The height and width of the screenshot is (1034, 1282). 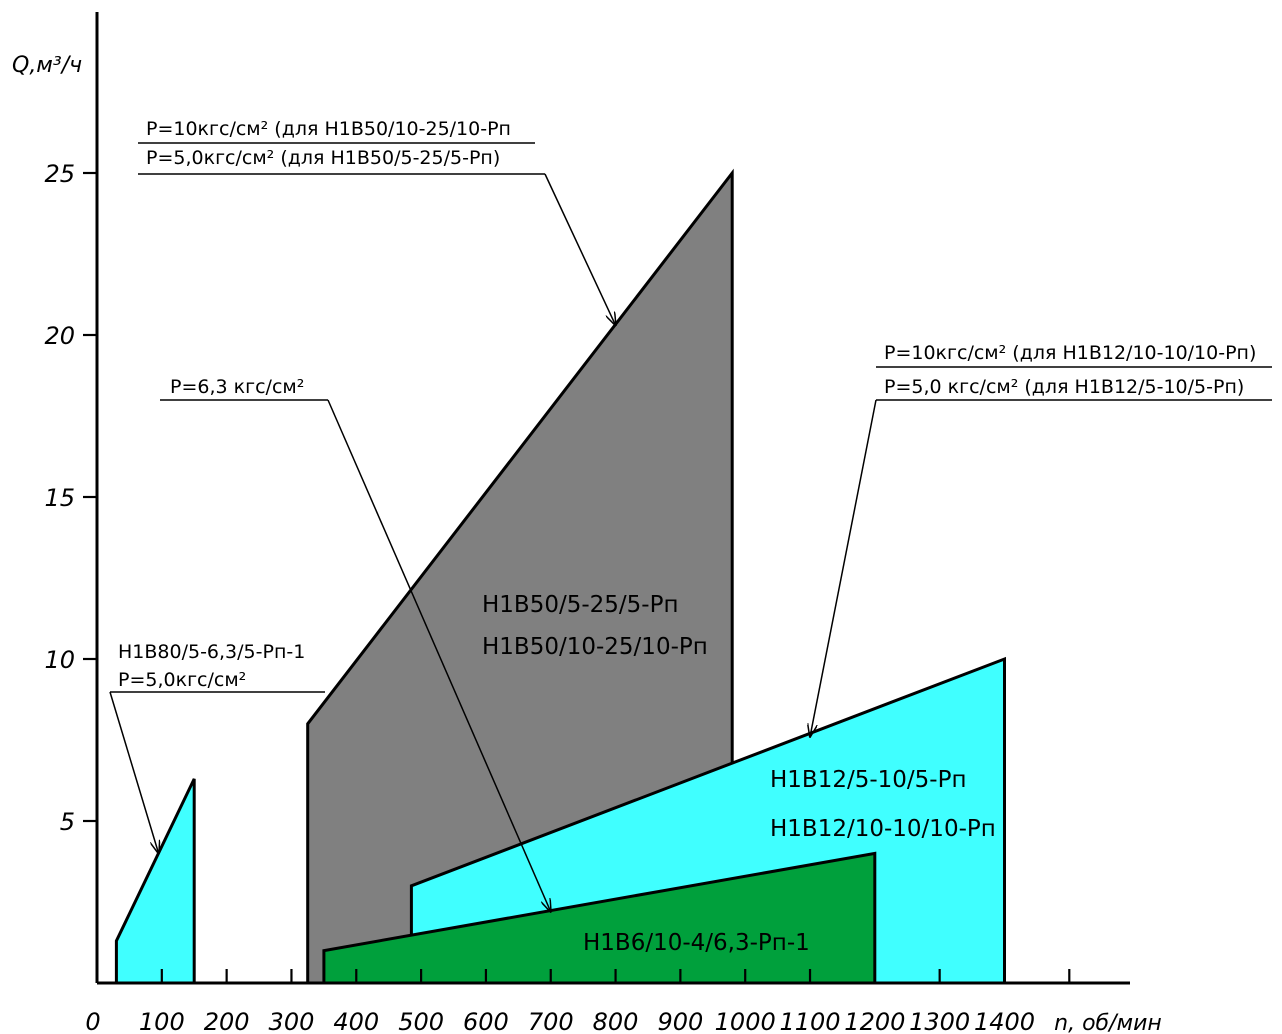 I want to click on y-tick-label: 5, so click(x=67, y=822).